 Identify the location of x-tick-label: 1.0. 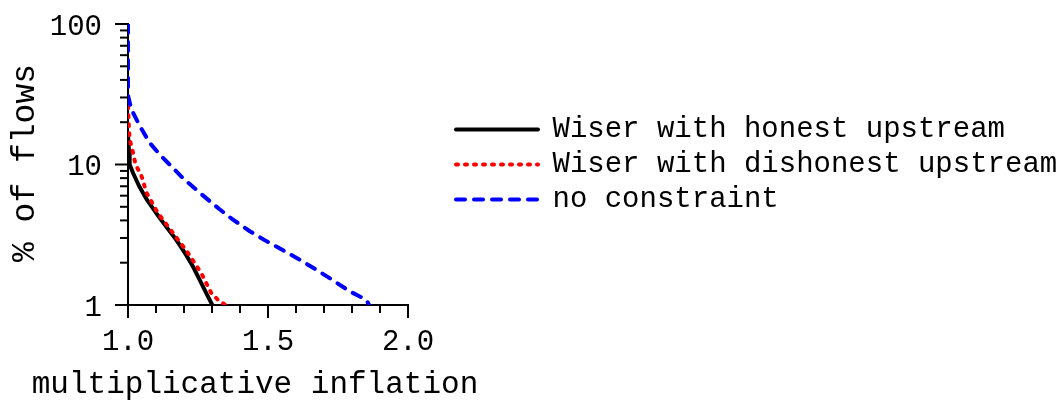
(128, 343).